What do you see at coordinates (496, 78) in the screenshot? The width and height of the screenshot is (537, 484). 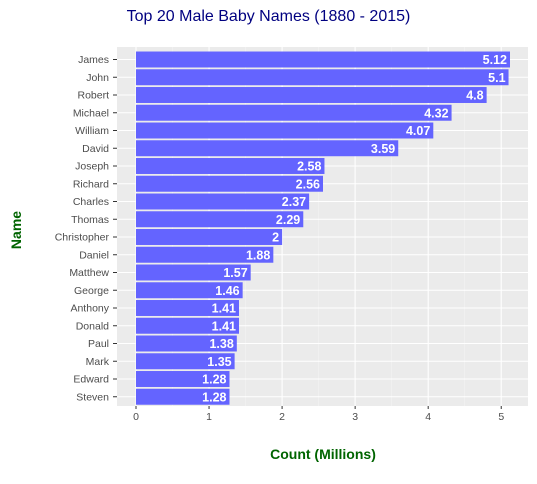 I see `value-label: 5.1` at bounding box center [496, 78].